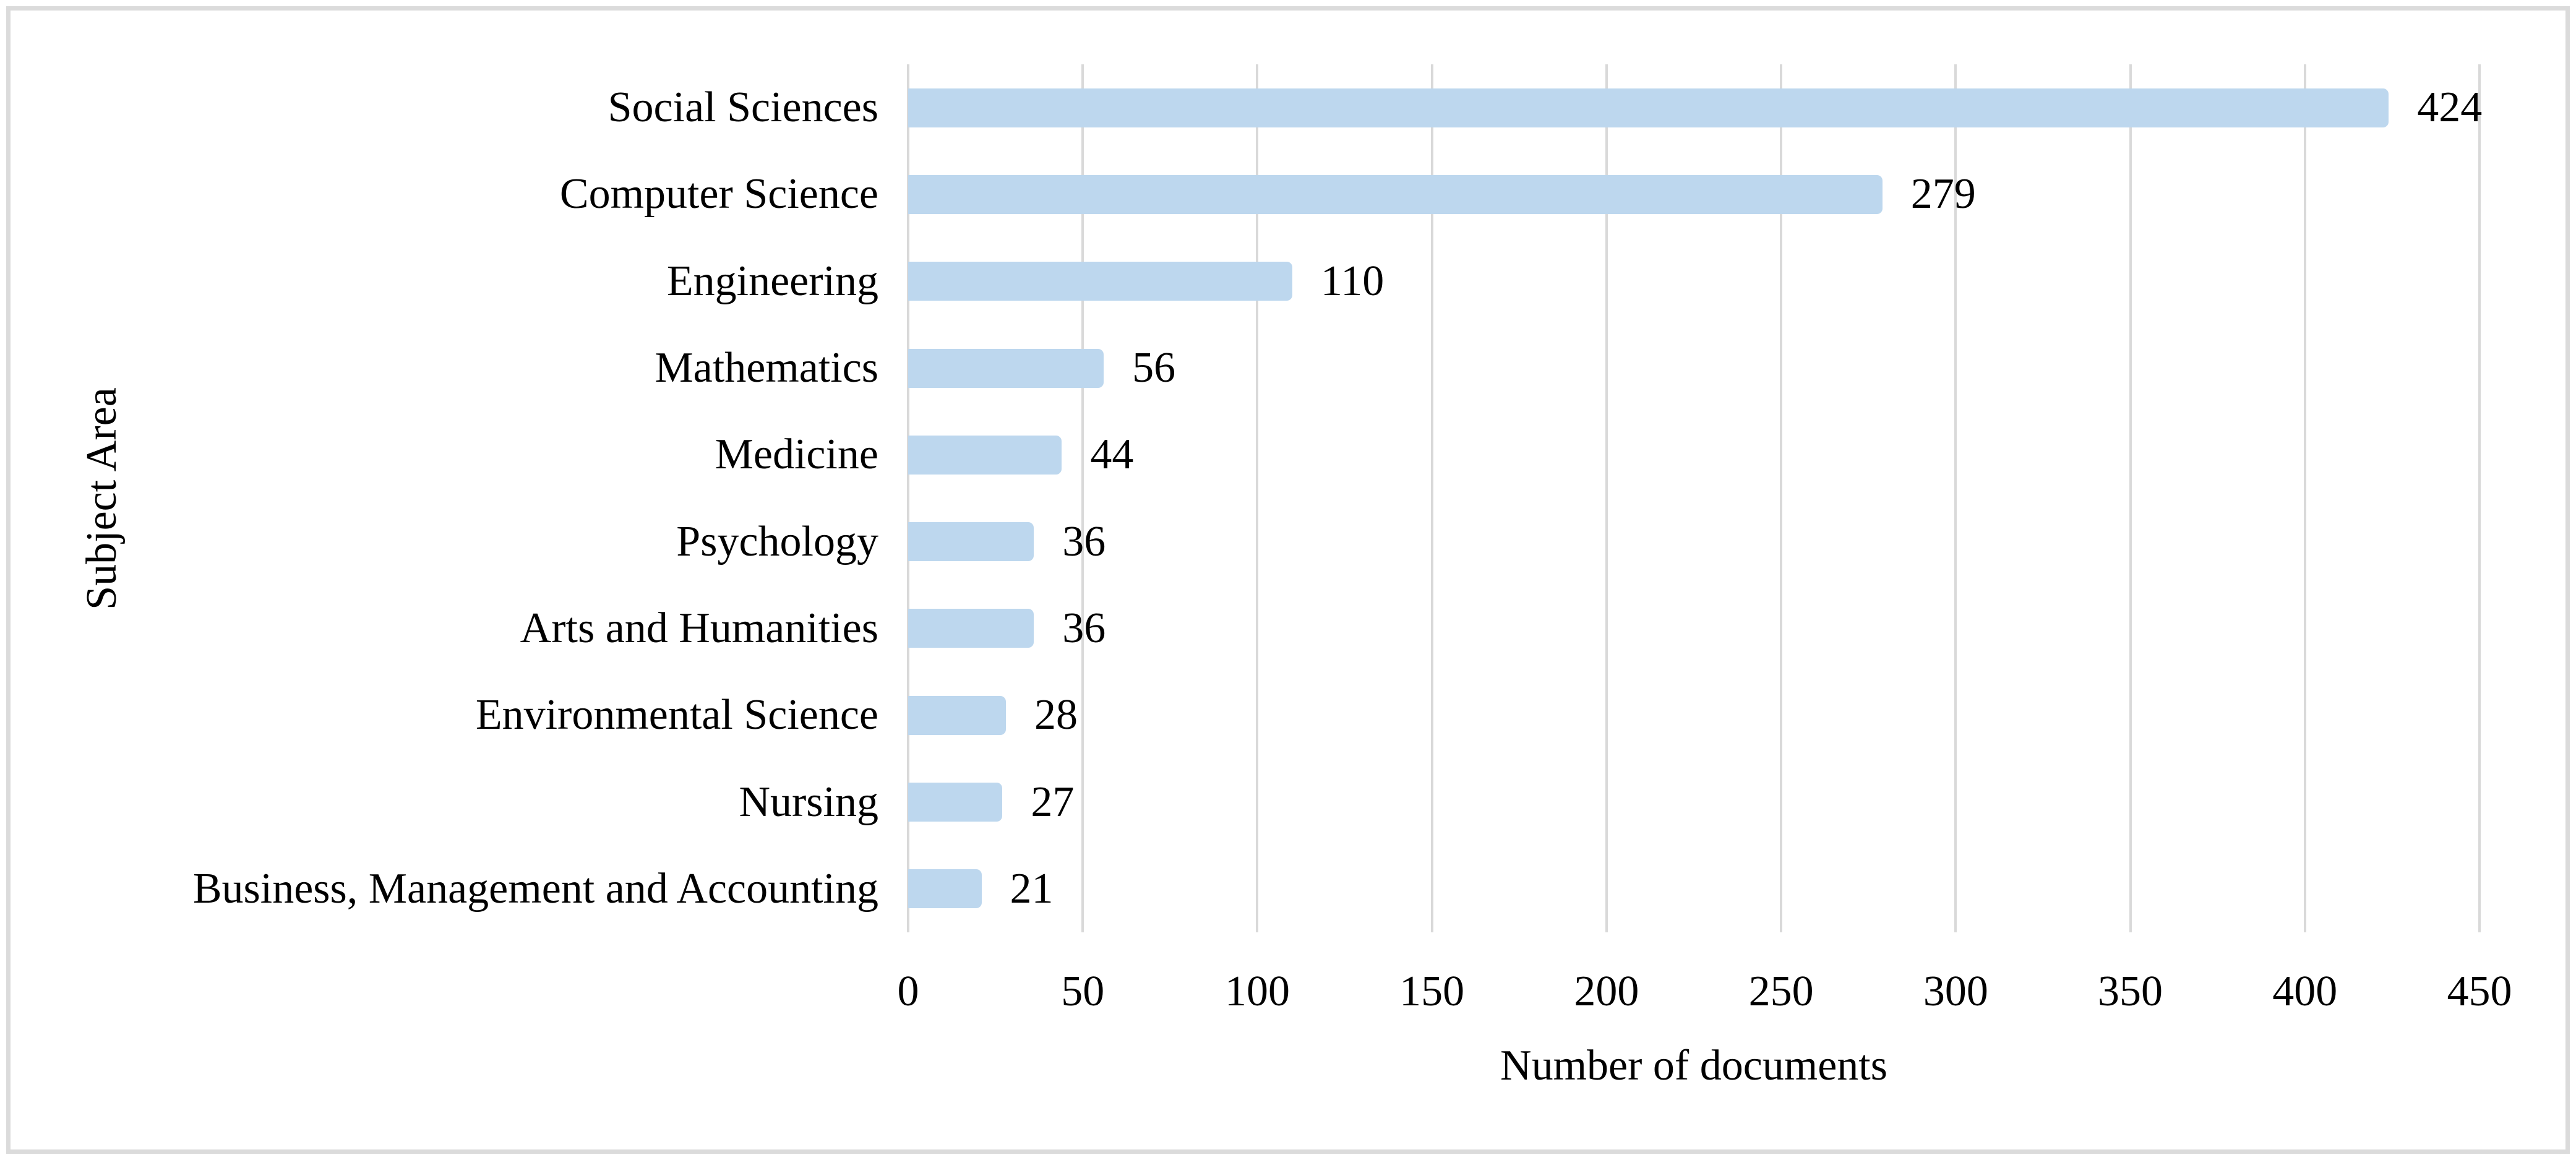 The image size is (2576, 1160). What do you see at coordinates (535, 888) in the screenshot?
I see `category-label: Business, Management and Accounting` at bounding box center [535, 888].